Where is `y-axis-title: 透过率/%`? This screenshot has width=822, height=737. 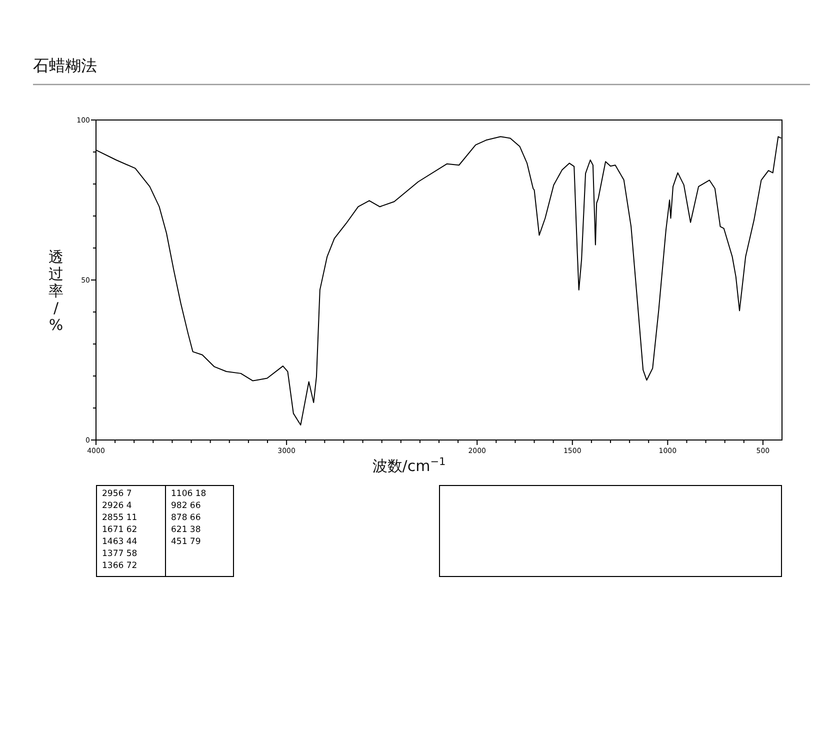 y-axis-title: 透过率/% is located at coordinates (56, 291).